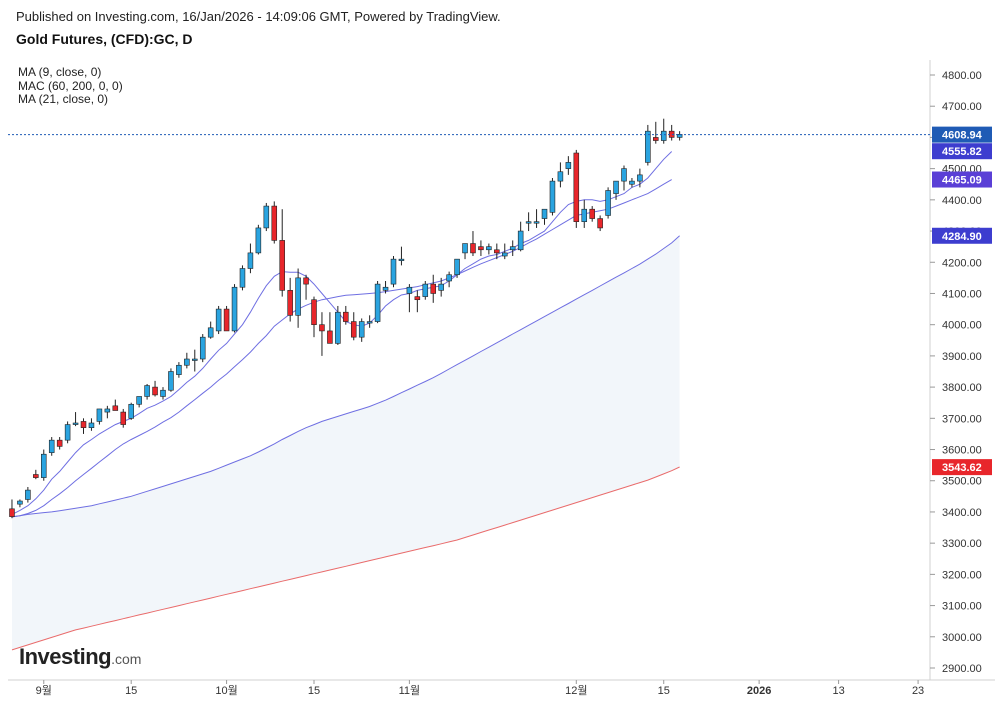 Image resolution: width=995 pixels, height=704 pixels. I want to click on chart-title: Gold Futures, (CFD):GC, D, so click(104, 39).